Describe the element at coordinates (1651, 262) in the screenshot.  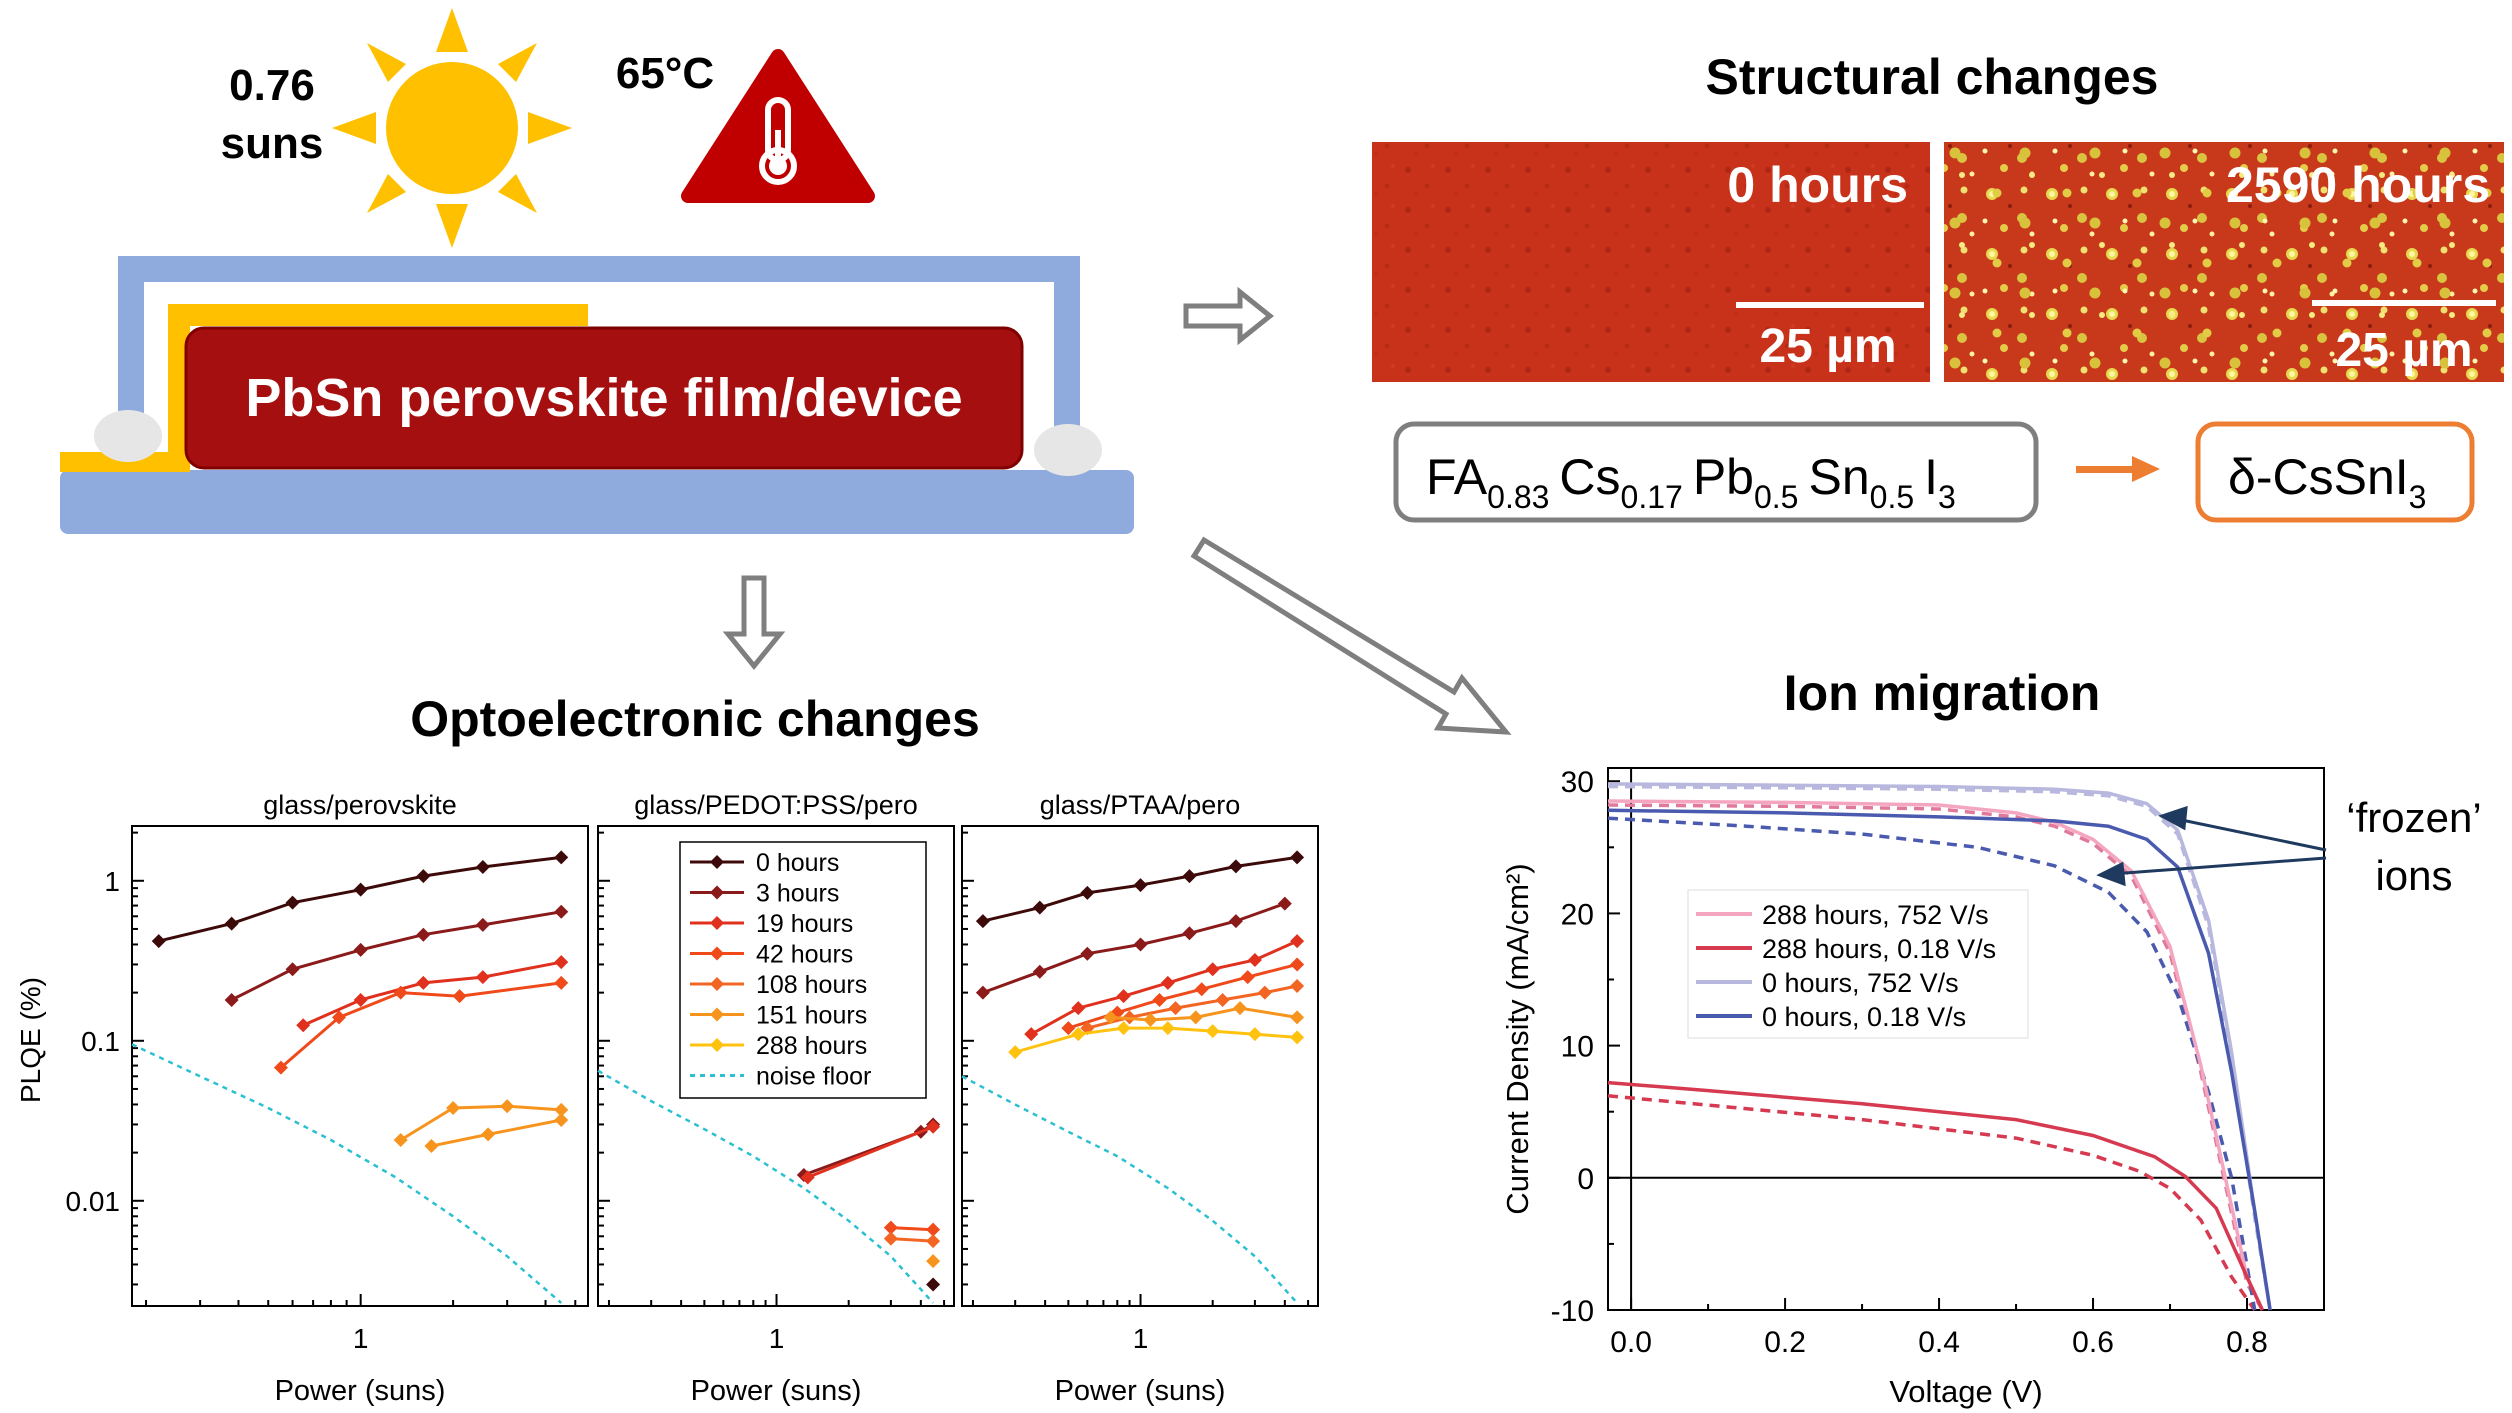
I see `micrograph-0-hours: 0 hours 25 µm` at that location.